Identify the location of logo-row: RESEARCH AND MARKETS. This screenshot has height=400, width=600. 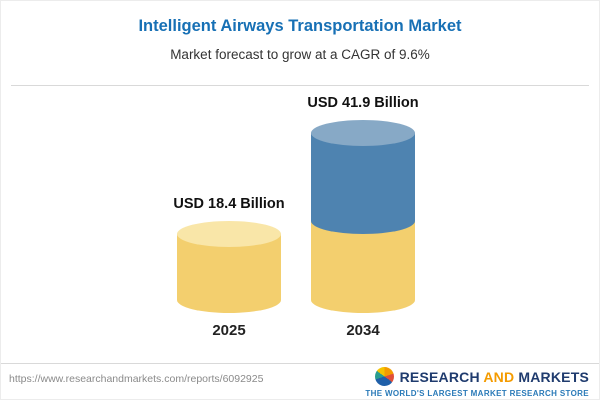
(477, 376).